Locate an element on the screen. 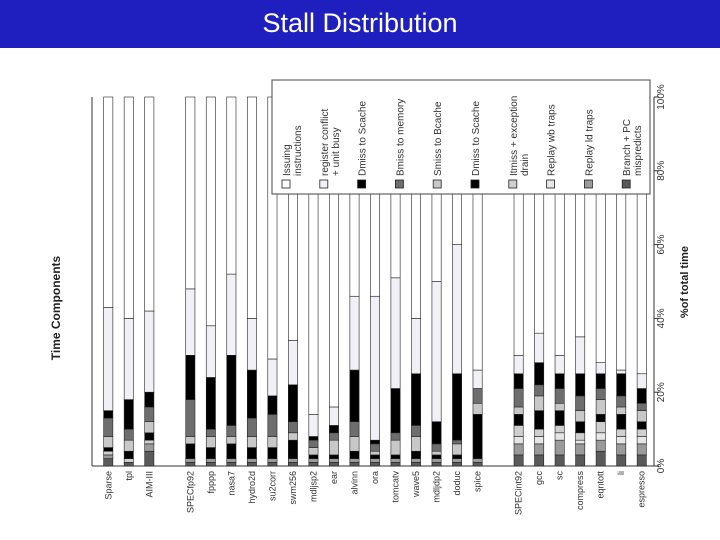 The width and height of the screenshot is (720, 540). y-tick-label: 0% is located at coordinates (661, 466).